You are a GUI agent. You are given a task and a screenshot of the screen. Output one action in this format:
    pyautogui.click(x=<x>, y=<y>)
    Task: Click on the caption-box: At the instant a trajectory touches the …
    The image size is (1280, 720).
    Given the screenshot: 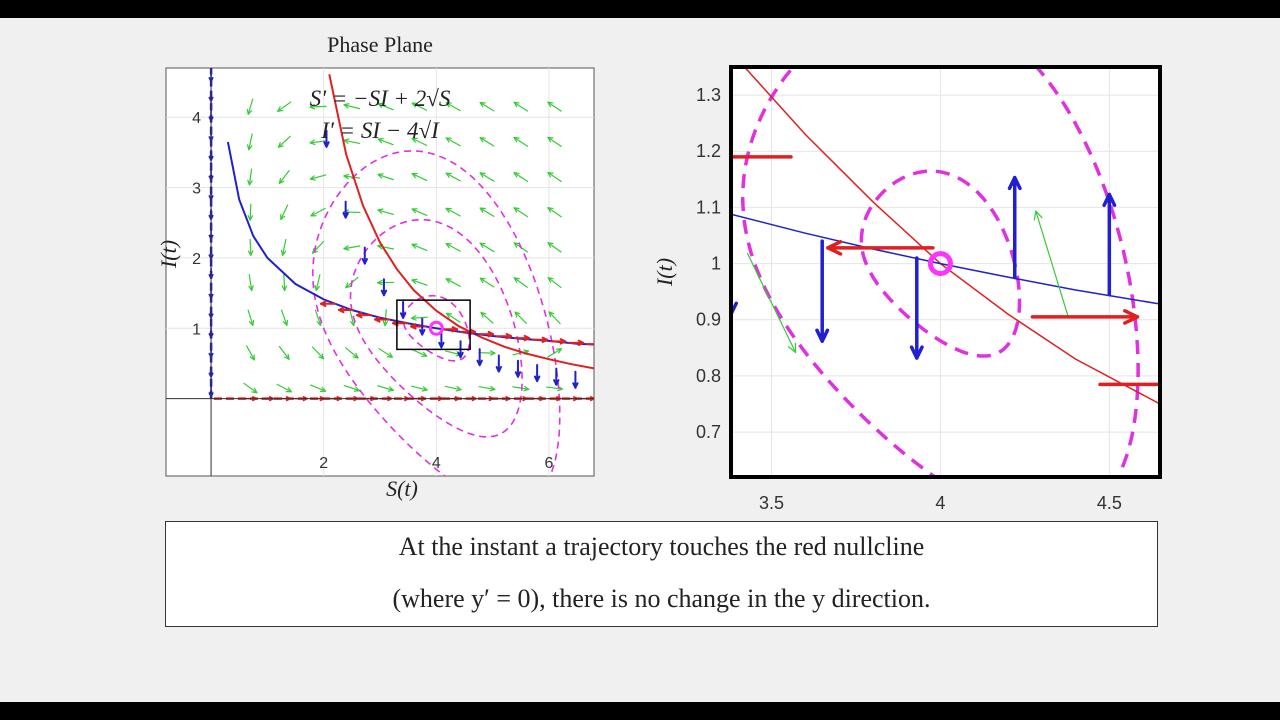 What is the action you would take?
    pyautogui.click(x=661, y=574)
    